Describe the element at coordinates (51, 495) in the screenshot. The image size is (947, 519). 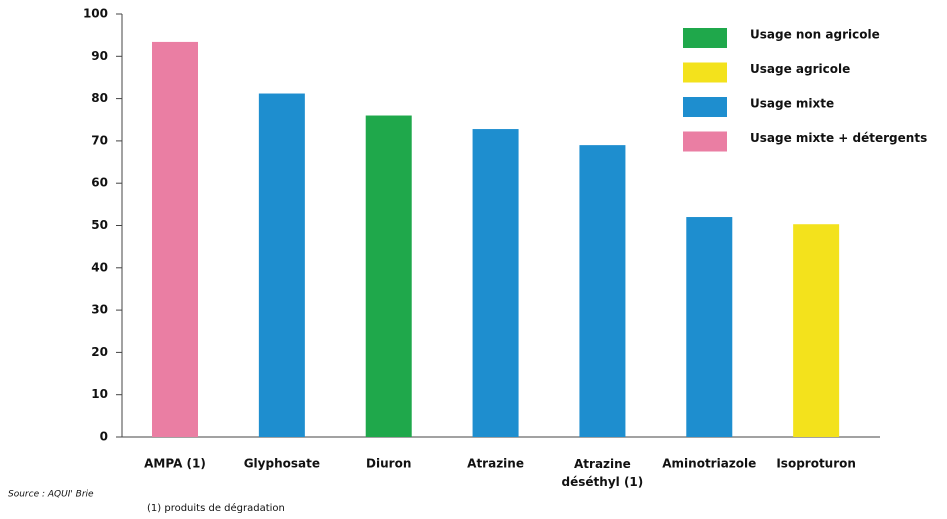
I see `source: Source : AQUI' Brie` at that location.